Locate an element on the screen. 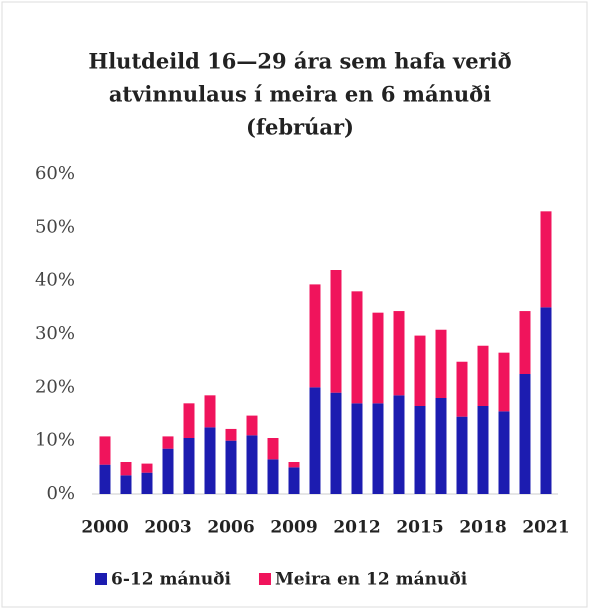 The height and width of the screenshot is (609, 589). x-tick-label: 2021 is located at coordinates (545, 528).